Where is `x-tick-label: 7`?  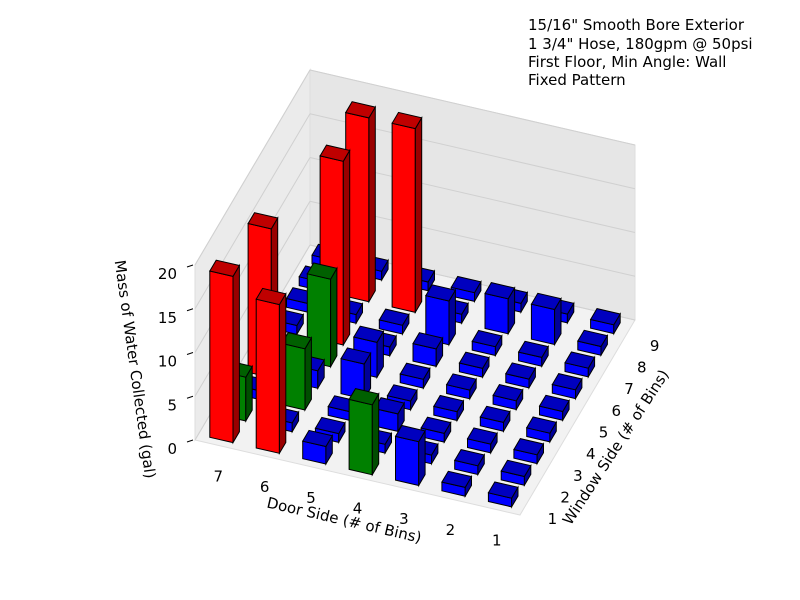
x-tick-label: 7 is located at coordinates (218, 476).